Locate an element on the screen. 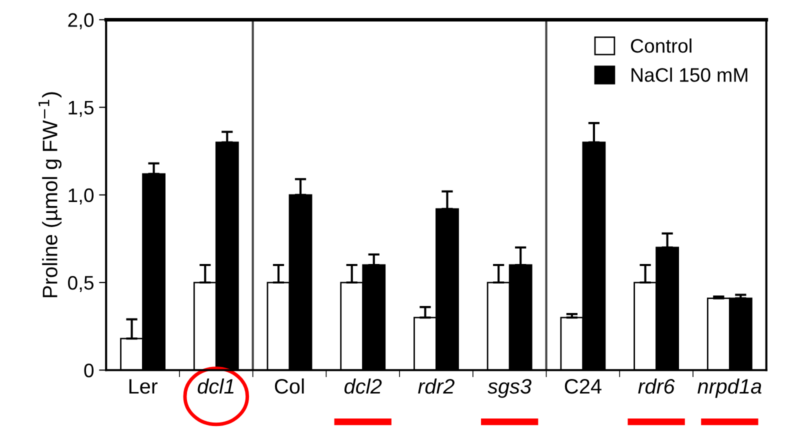 This screenshot has width=786, height=438. x-tick-label: dcl2 is located at coordinates (363, 386).